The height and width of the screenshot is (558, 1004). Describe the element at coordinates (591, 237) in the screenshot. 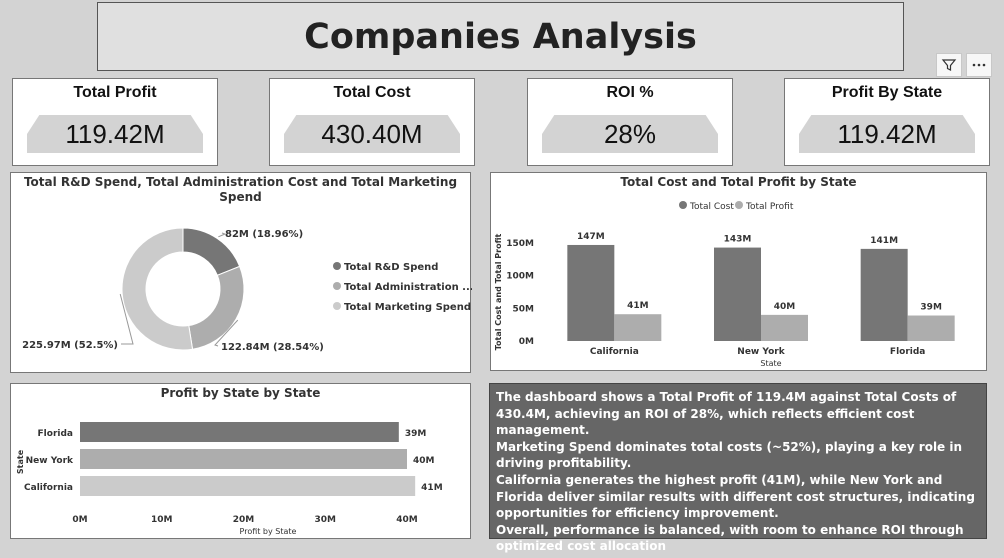

I see `column-data-label: 147M` at that location.